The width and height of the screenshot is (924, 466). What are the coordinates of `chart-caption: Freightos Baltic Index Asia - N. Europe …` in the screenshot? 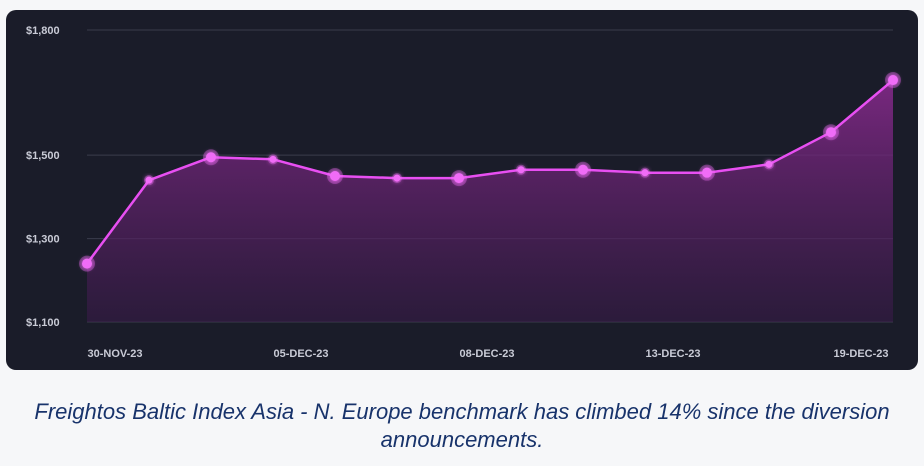 It's located at (462, 425).